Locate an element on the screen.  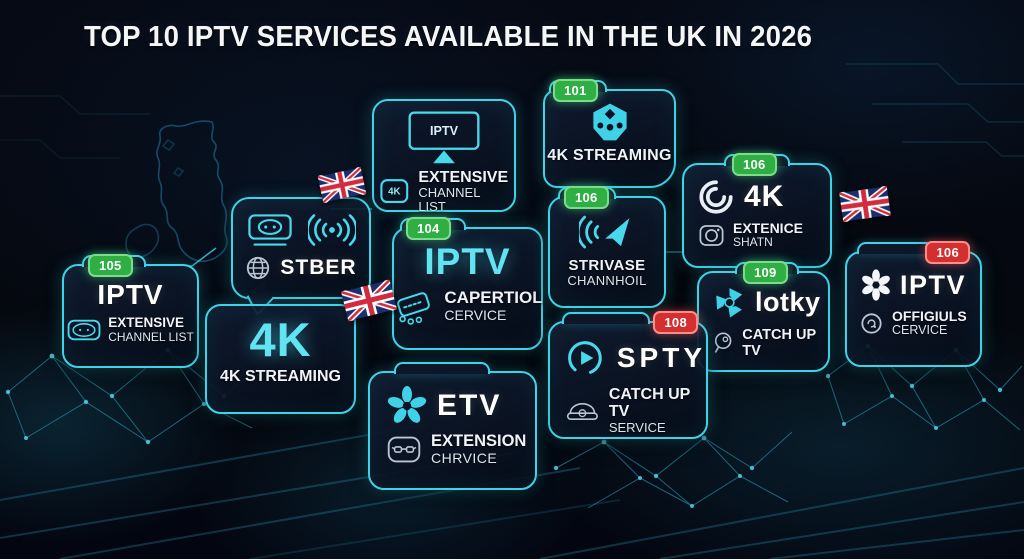
iptv-monitor-icon: IPTV is located at coordinates (444, 137).